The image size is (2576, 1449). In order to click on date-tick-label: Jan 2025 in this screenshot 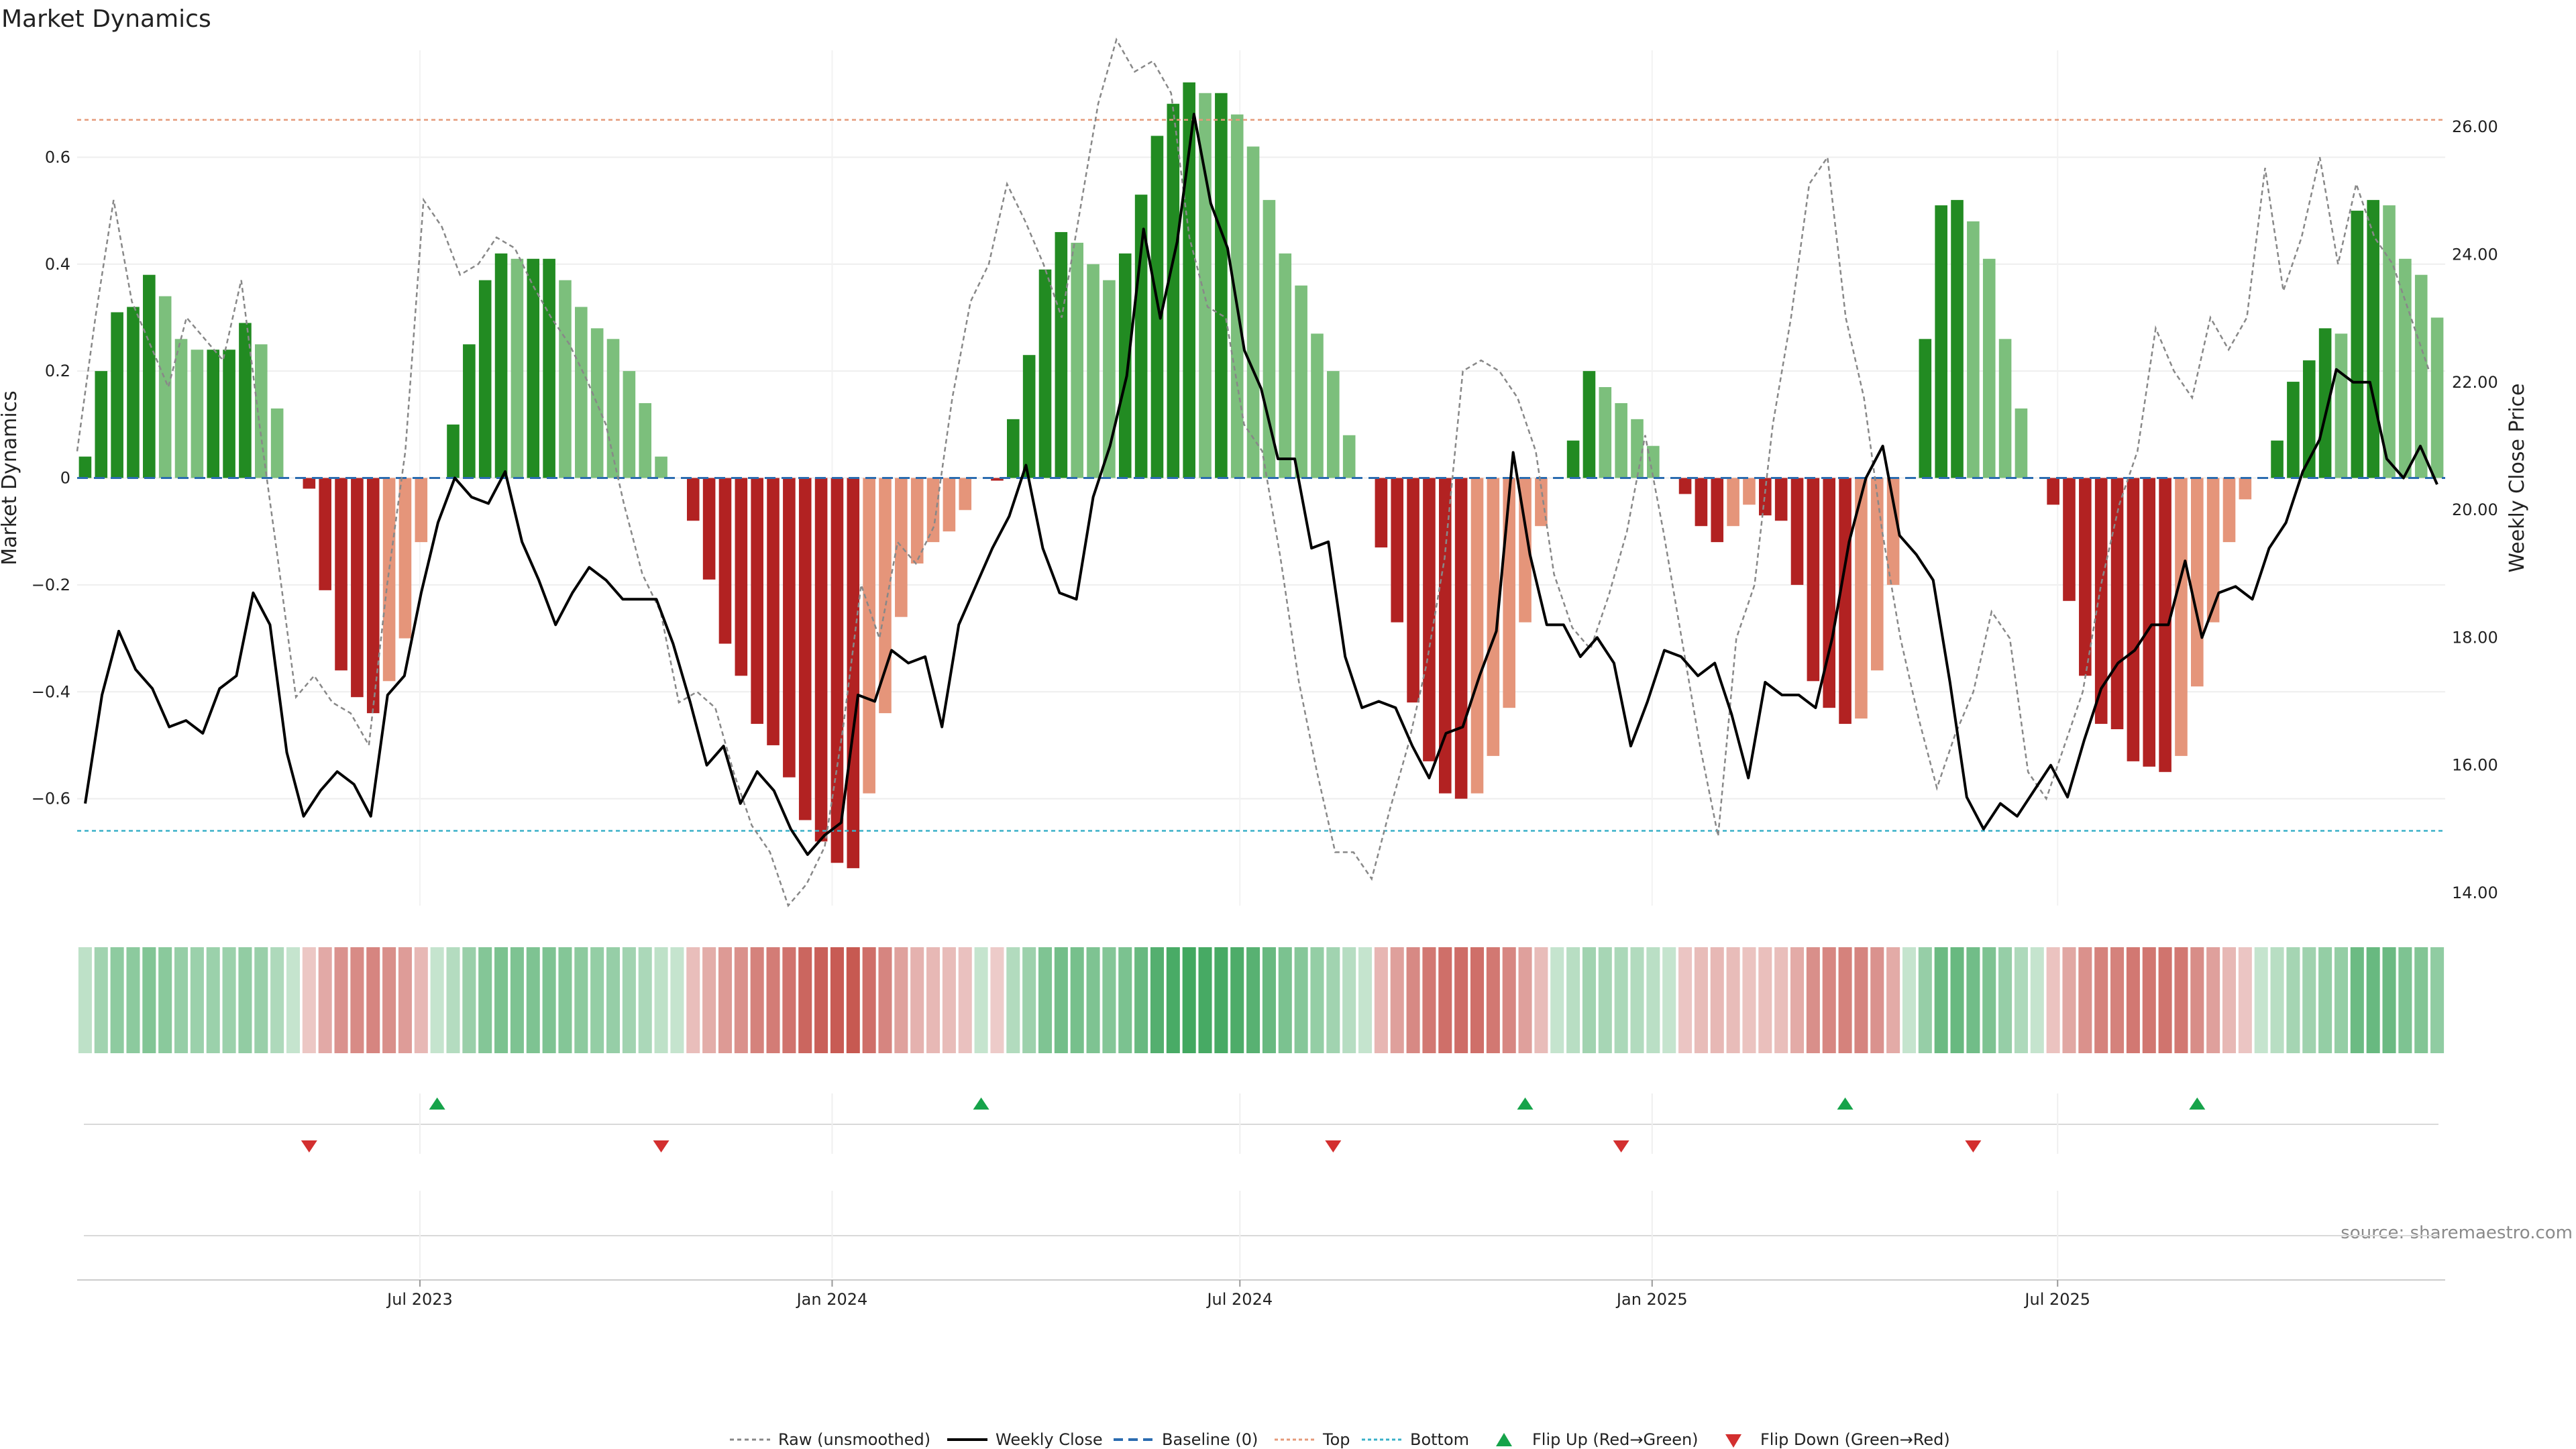, I will do `click(1651, 1299)`.